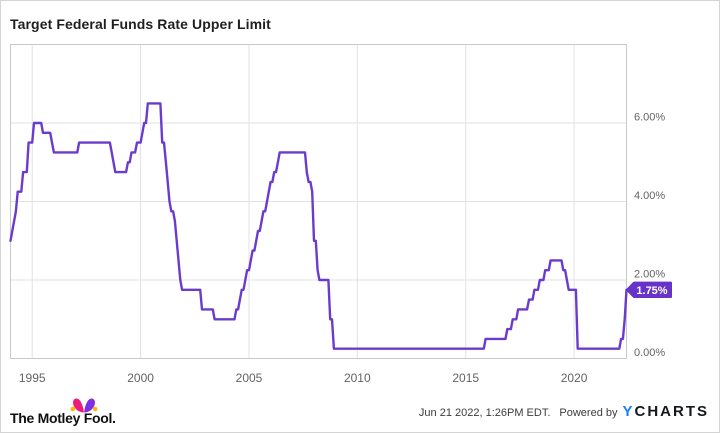  What do you see at coordinates (63, 418) in the screenshot?
I see `brand-wordmark: The Motley Fool.` at bounding box center [63, 418].